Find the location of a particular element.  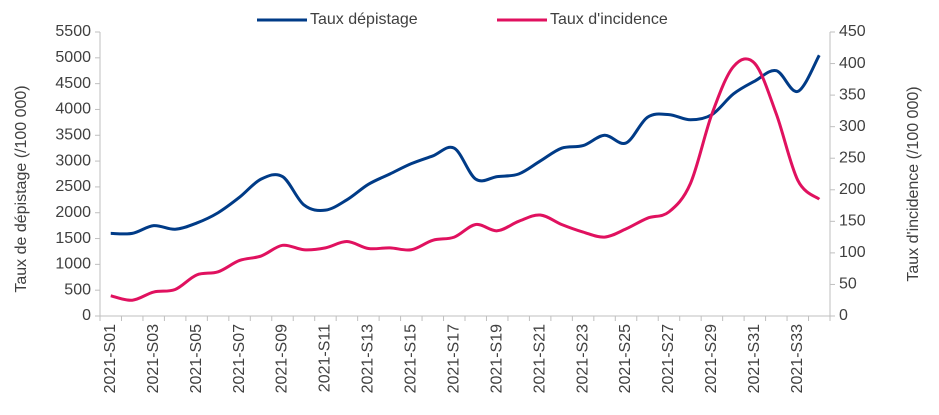

x-tick-label: 2021-S03 is located at coordinates (153, 358).